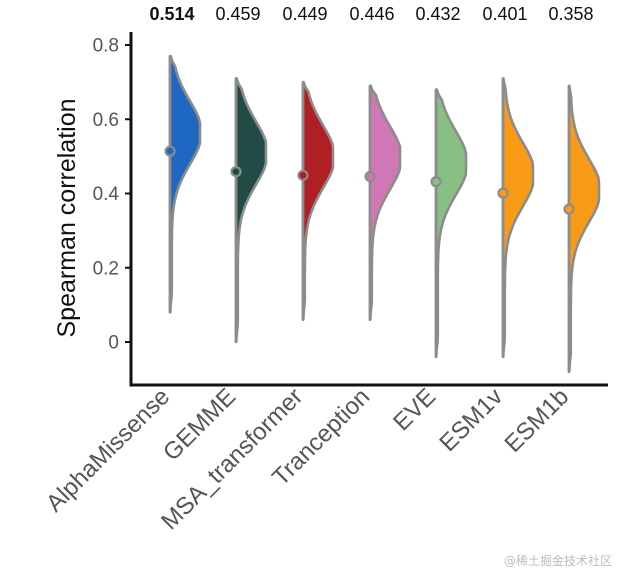 The width and height of the screenshot is (620, 573). What do you see at coordinates (113, 343) in the screenshot?
I see `y-tick-label: 0` at bounding box center [113, 343].